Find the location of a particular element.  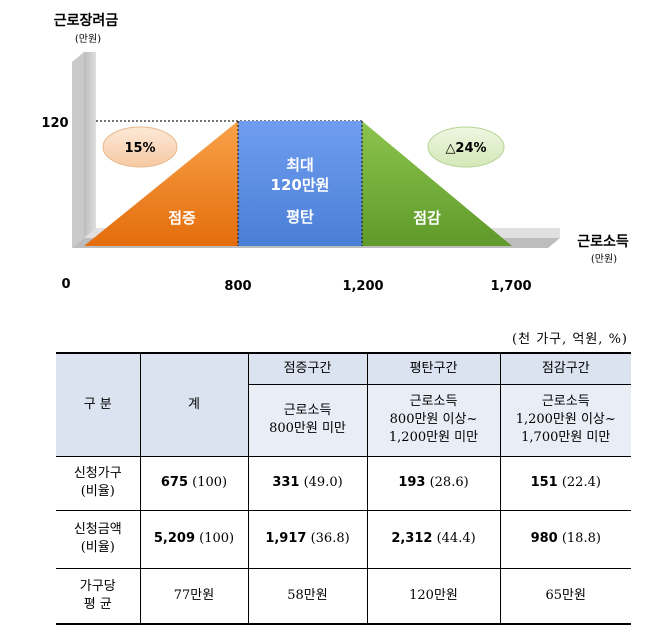

row-label-households: 신청가구 (비율) is located at coordinates (98, 483).